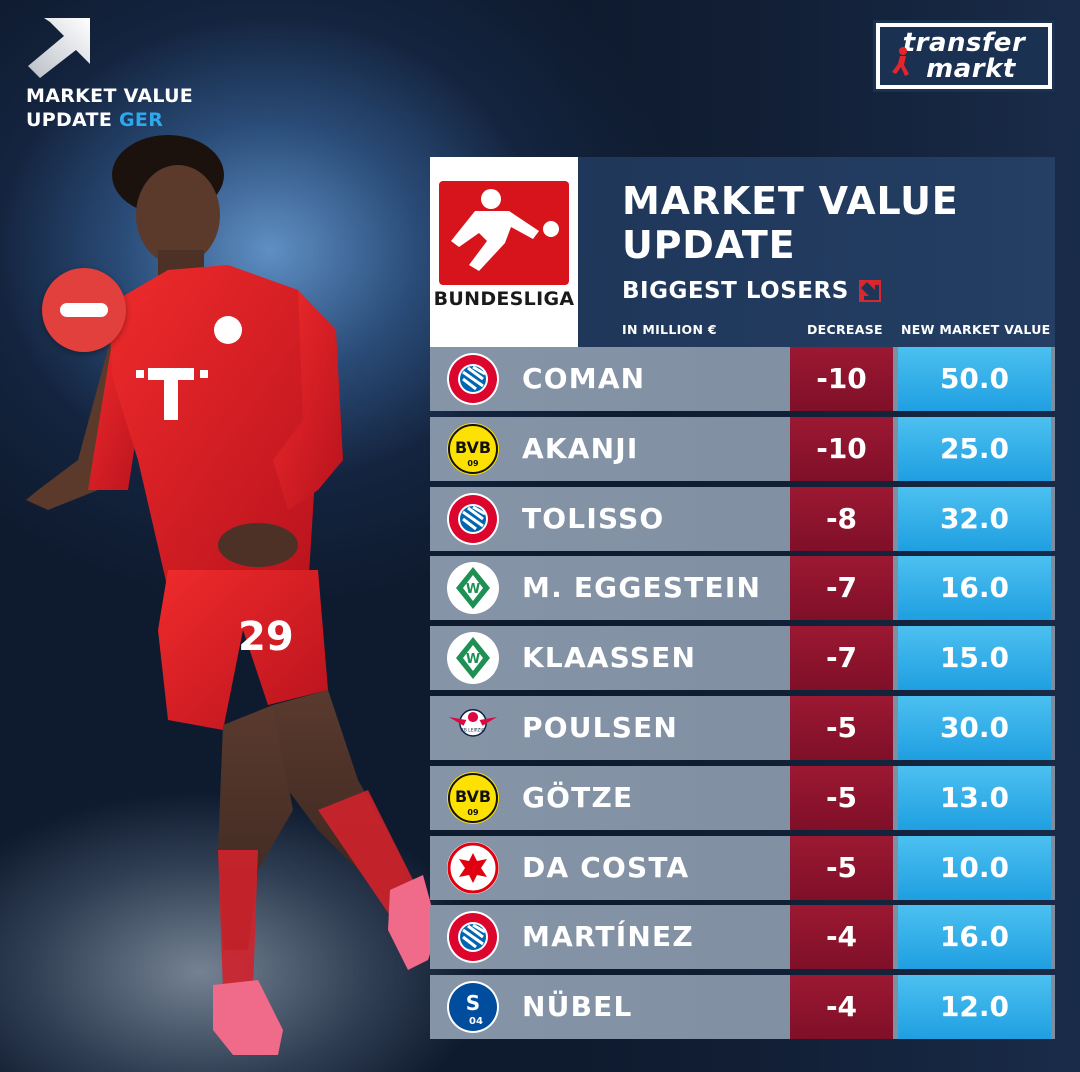 This screenshot has width=1080, height=1072. I want to click on player-name: GÖTZE, so click(578, 797).